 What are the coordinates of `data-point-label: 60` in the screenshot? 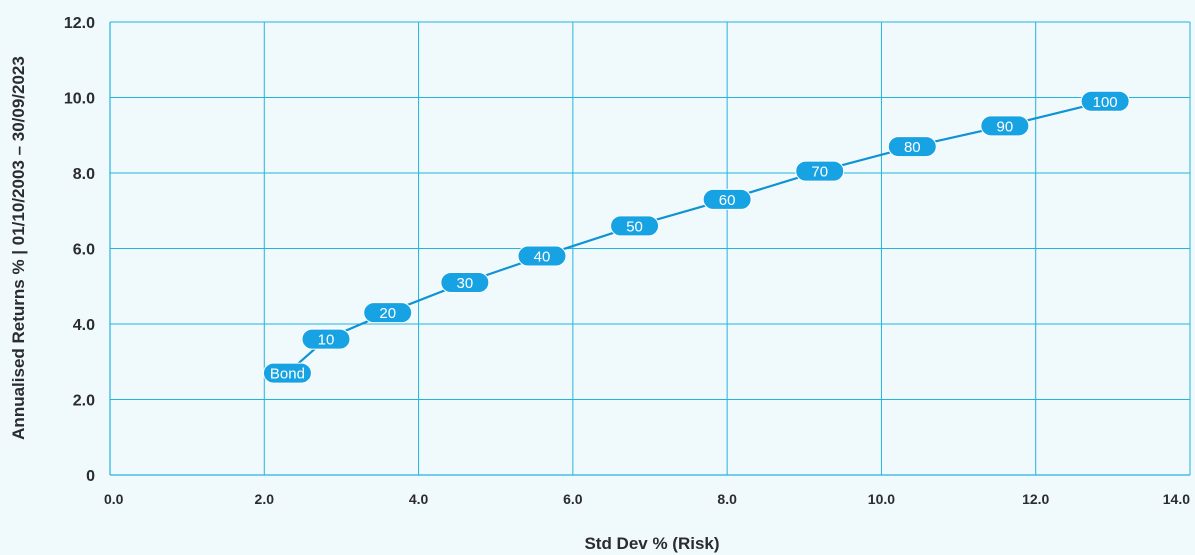 It's located at (727, 200).